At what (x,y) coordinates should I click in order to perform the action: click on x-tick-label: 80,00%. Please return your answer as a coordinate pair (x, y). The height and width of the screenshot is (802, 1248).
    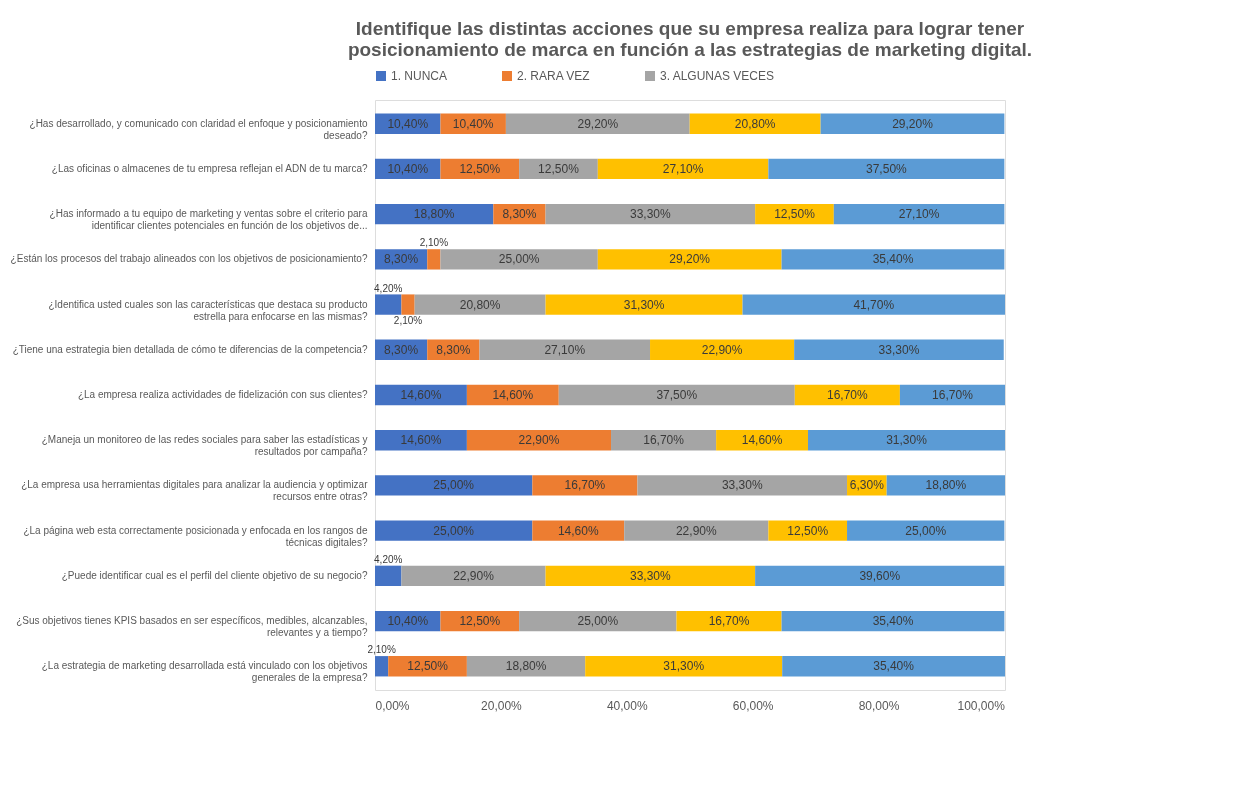
    Looking at the image, I should click on (879, 705).